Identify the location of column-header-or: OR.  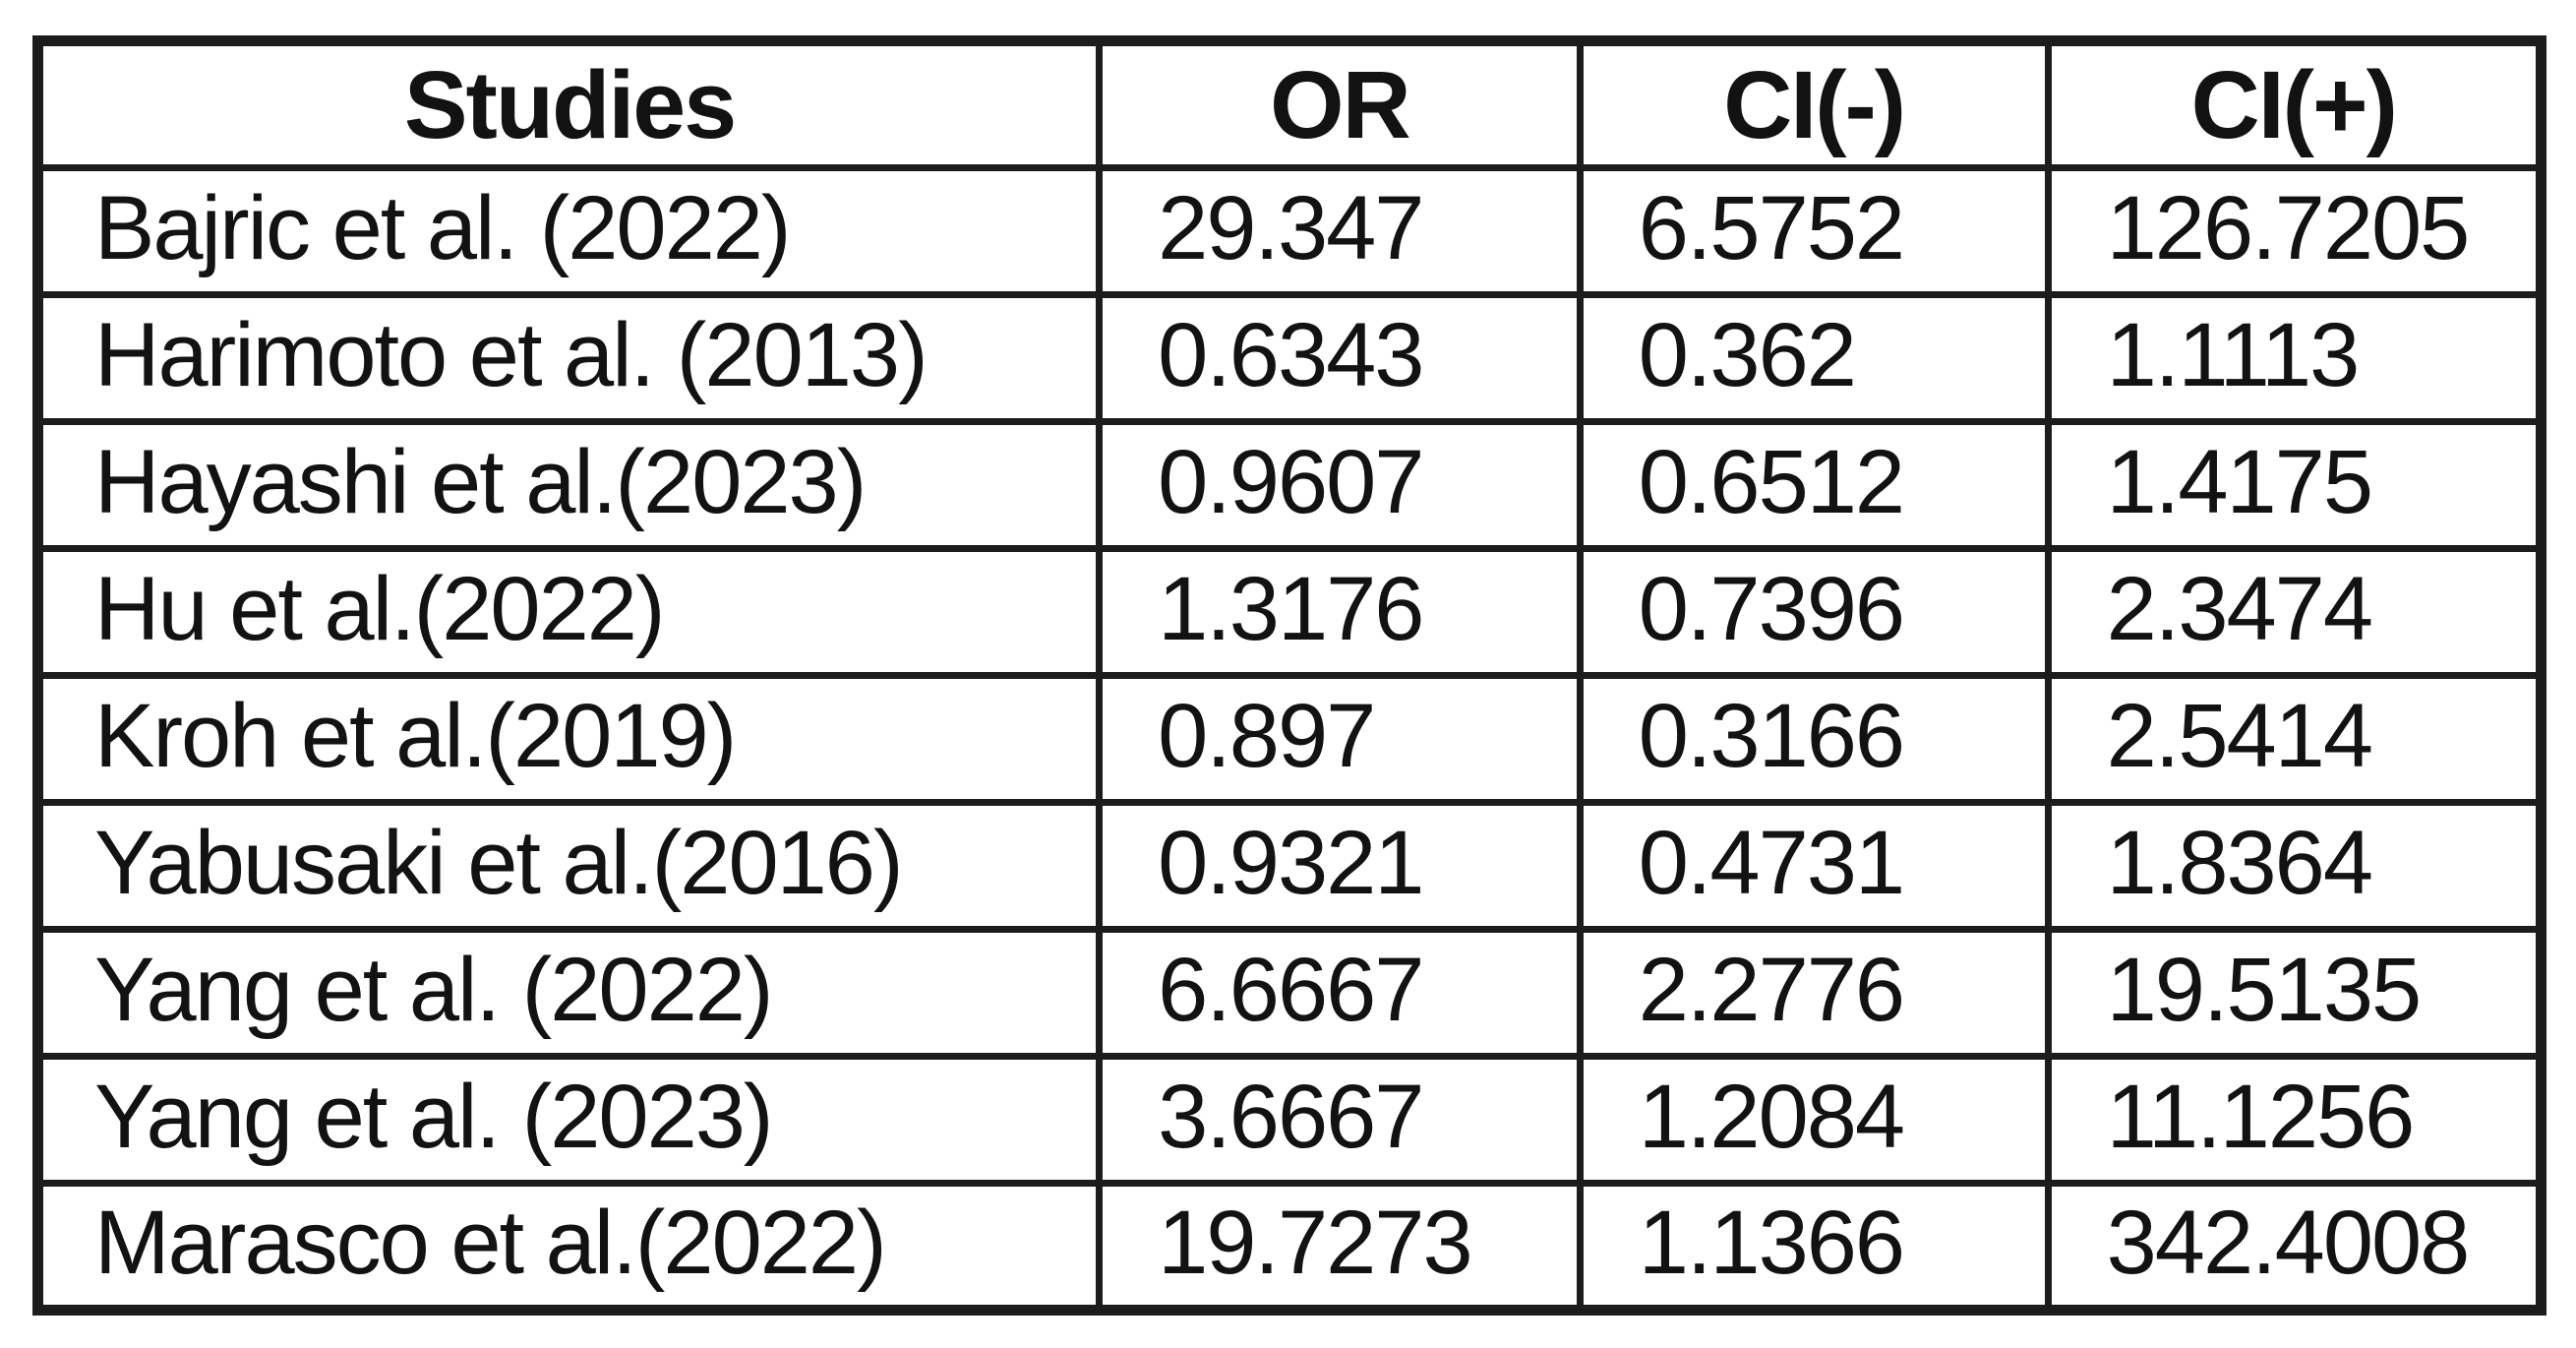
(1340, 104).